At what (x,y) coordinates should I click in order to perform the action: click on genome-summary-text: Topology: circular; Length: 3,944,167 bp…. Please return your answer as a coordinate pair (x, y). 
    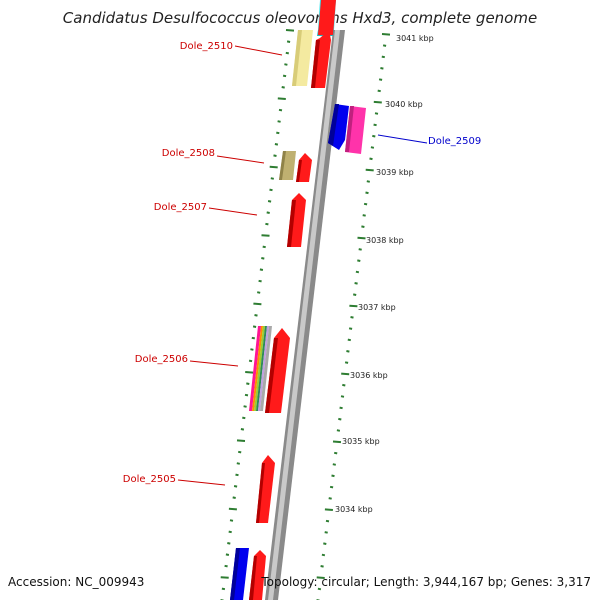
    Looking at the image, I should click on (425, 582).